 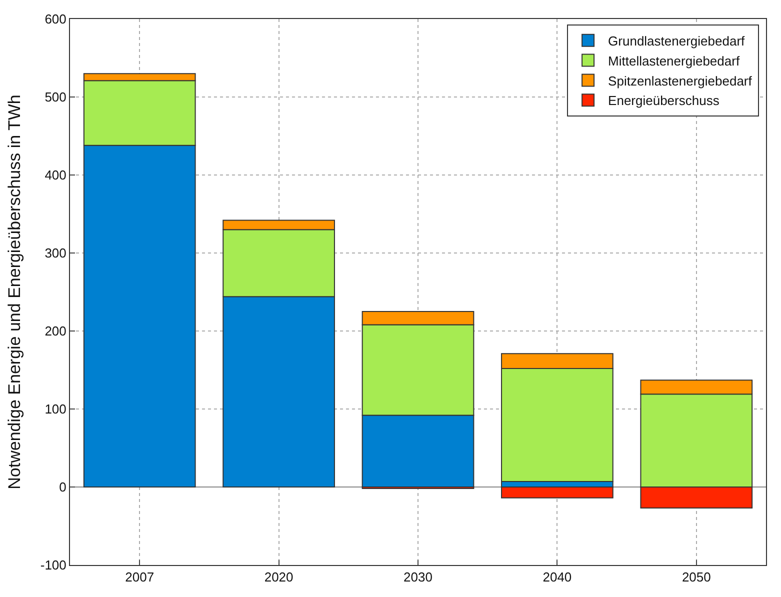 I want to click on y-tick-label: -100, so click(x=53, y=565).